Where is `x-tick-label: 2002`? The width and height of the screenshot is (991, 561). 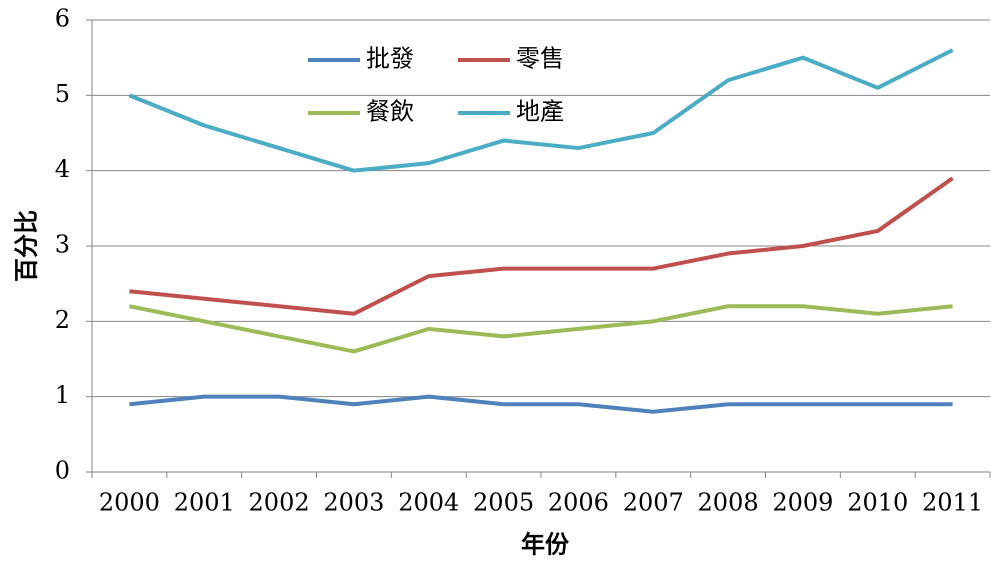 x-tick-label: 2002 is located at coordinates (279, 503).